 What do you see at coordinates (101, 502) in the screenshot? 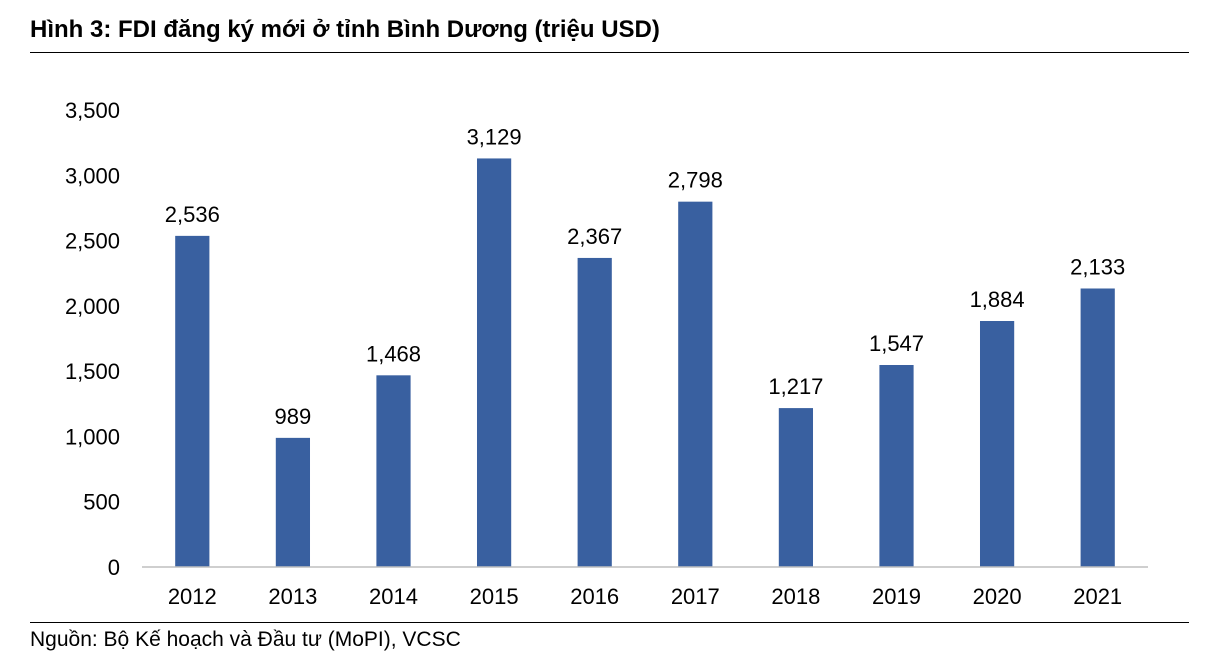
I see `y-tick-label: 500` at bounding box center [101, 502].